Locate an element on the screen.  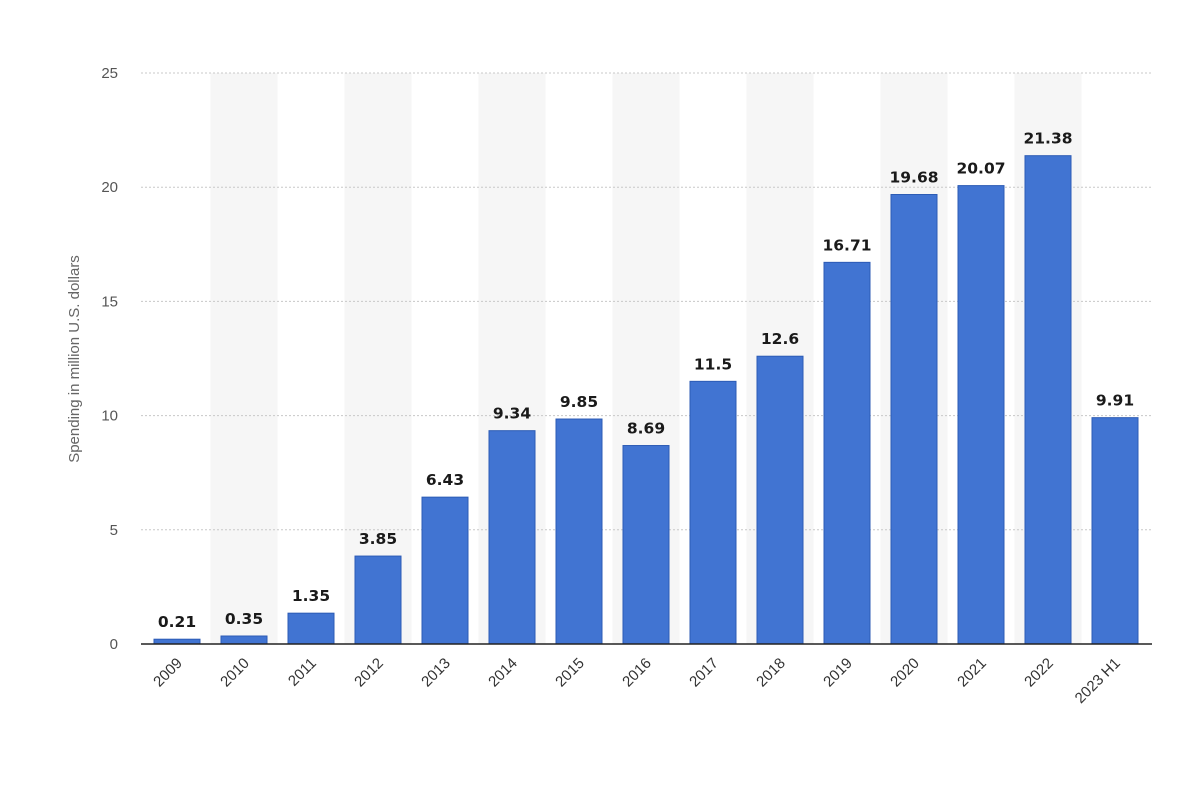
x-tick-label: 2021 is located at coordinates (972, 673).